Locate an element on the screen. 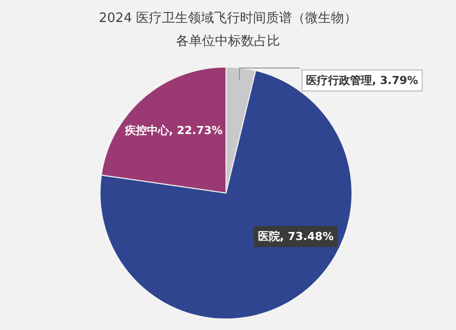  chart-title: 2024 医疗卫生领域飞行时间质谱（微生物） is located at coordinates (228, 18).